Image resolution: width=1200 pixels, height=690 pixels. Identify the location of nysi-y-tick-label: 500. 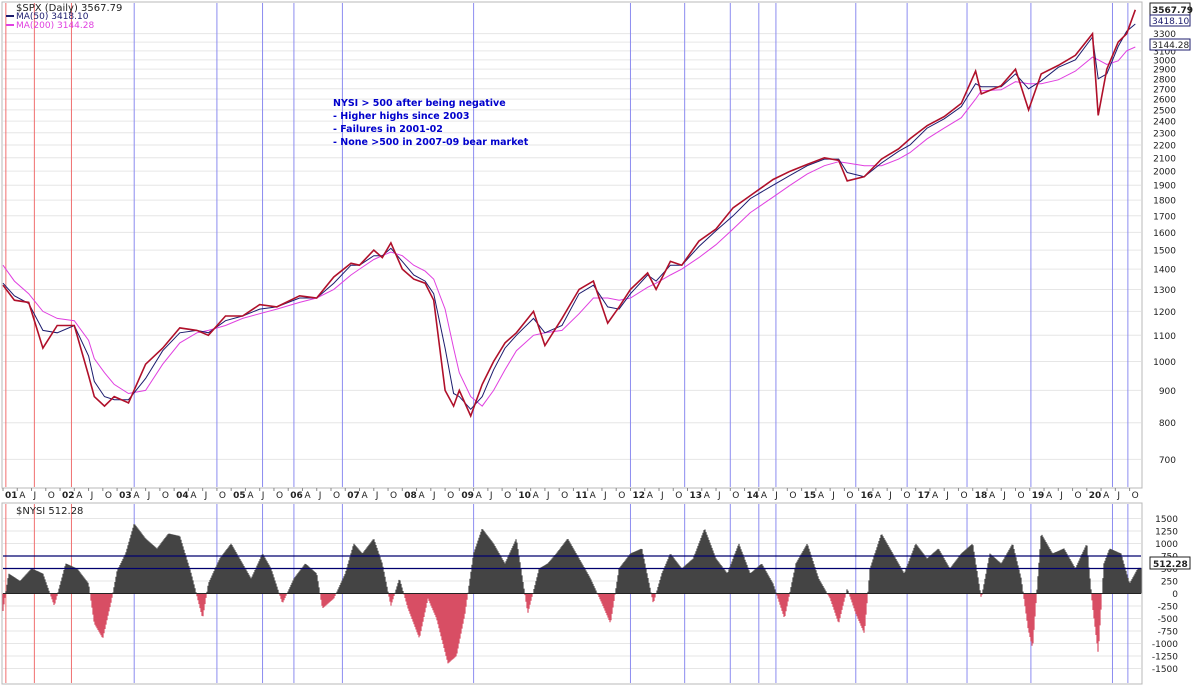
(1169, 570).